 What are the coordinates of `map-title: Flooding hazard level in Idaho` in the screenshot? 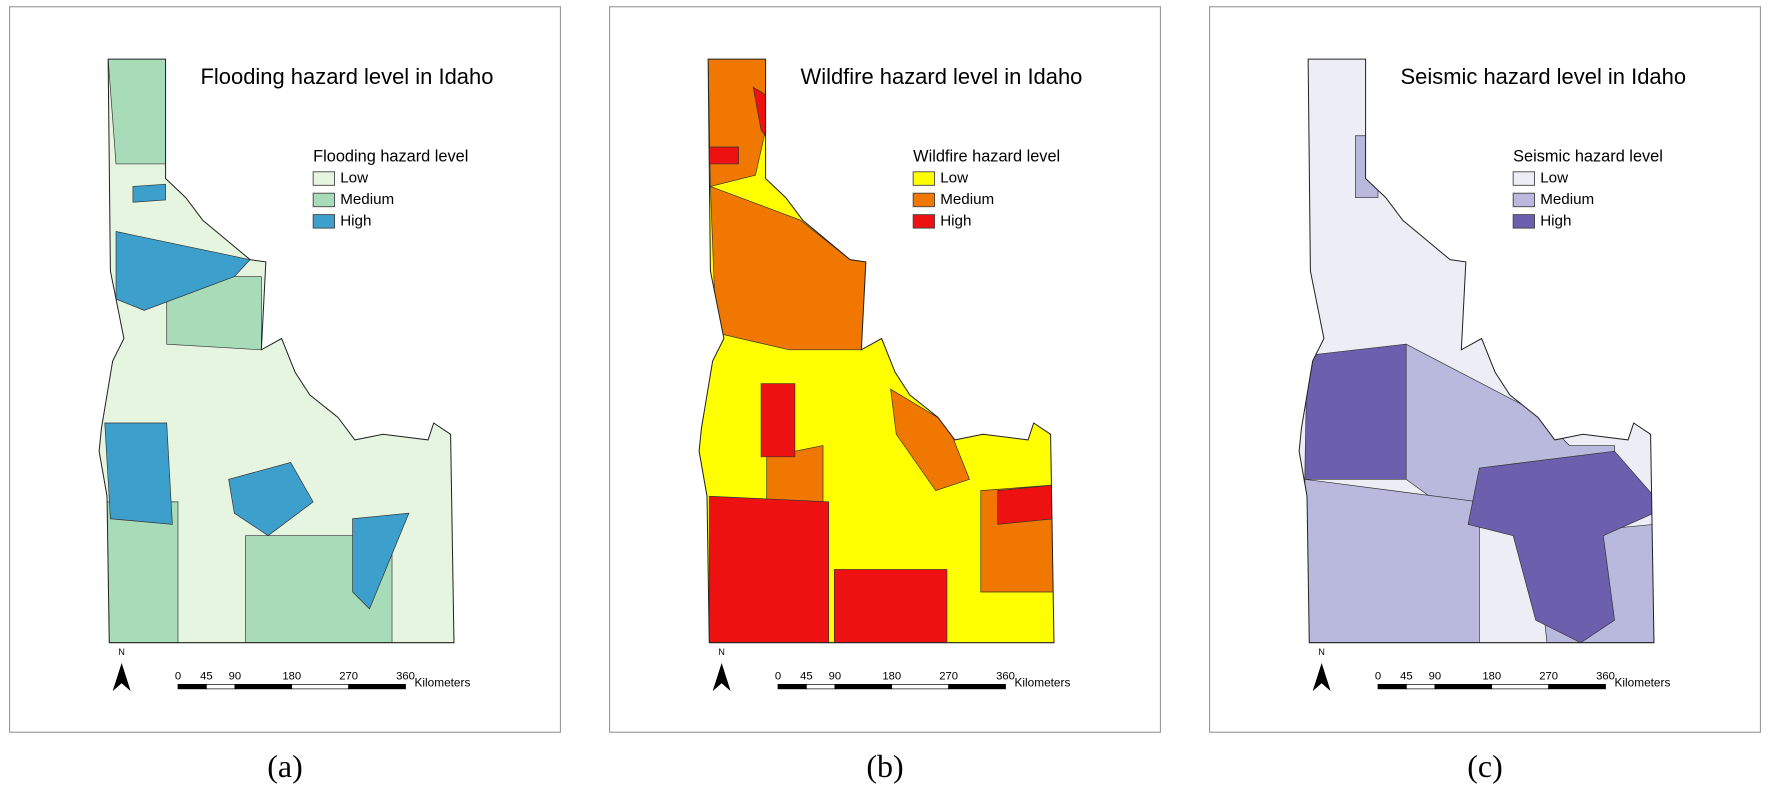 It's located at (347, 76).